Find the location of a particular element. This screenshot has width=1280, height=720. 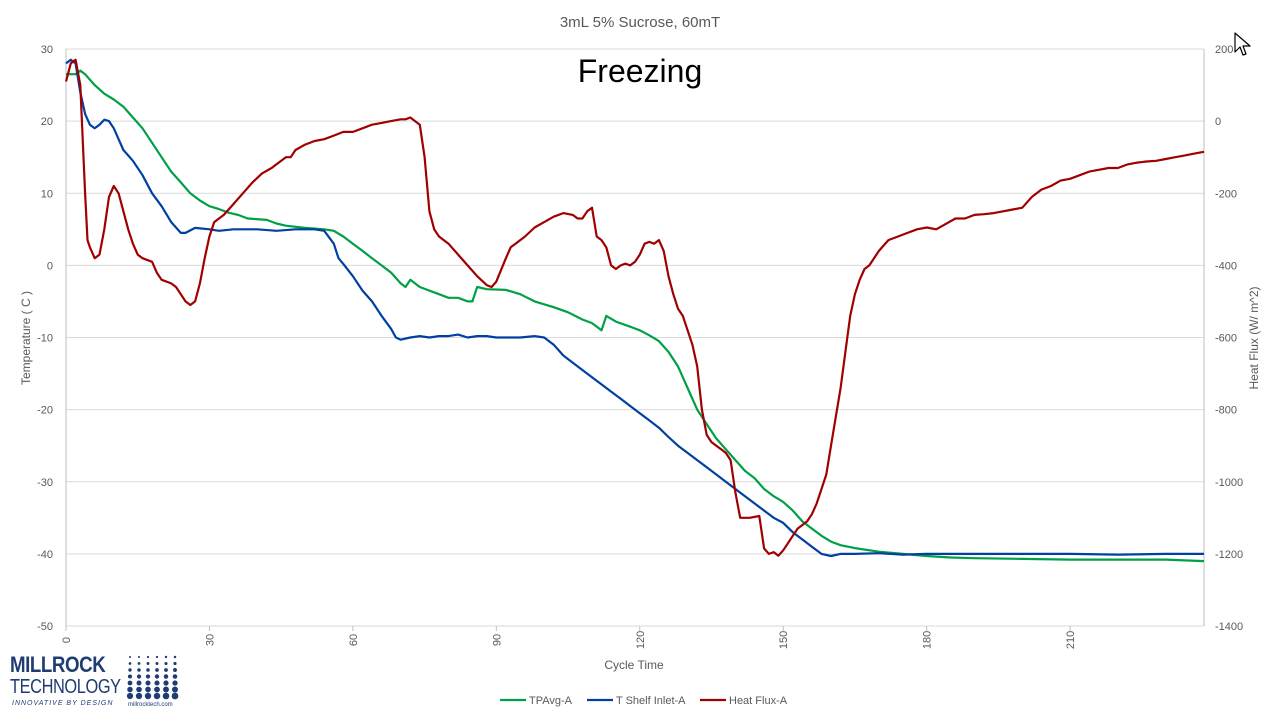

x-tick-label: 120 is located at coordinates (641, 640).